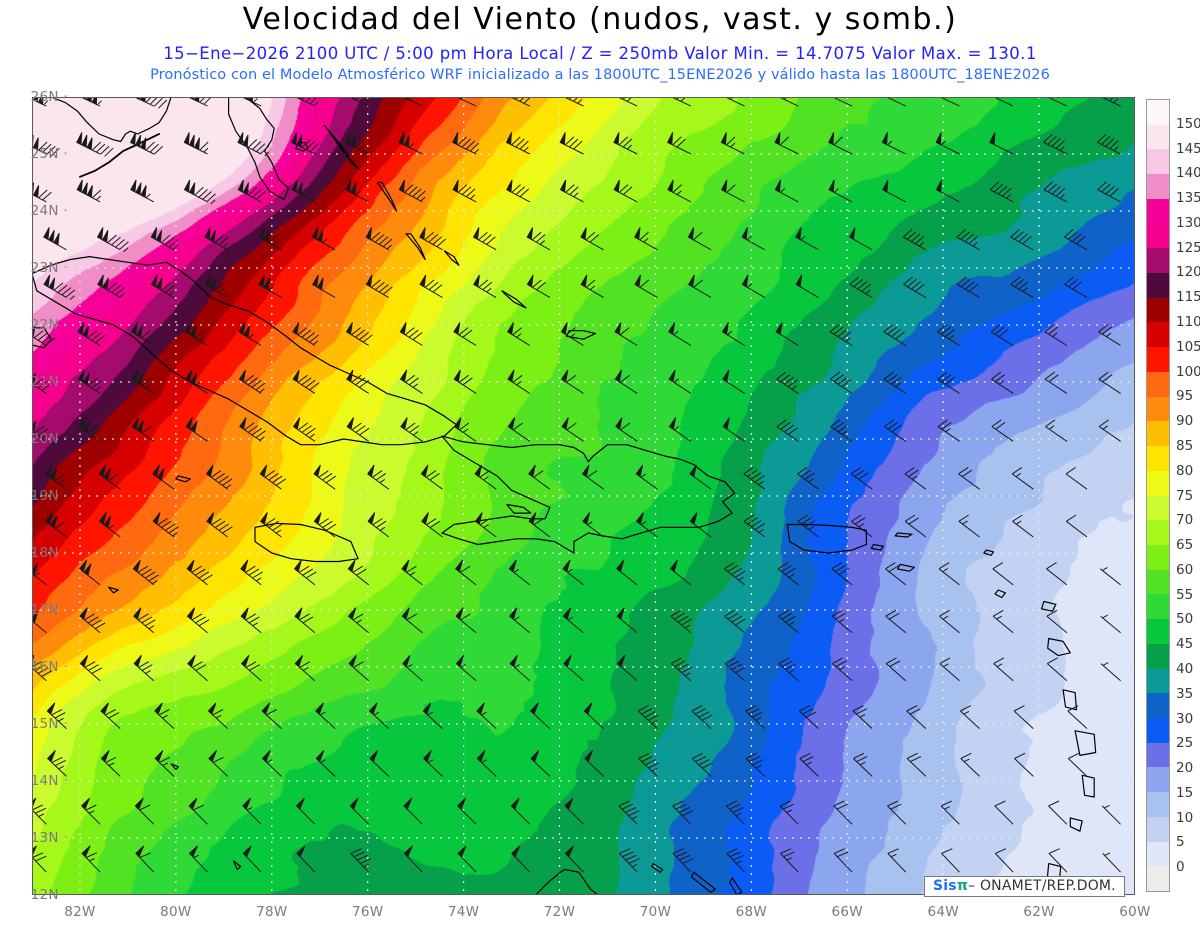 This screenshot has height=927, width=1200. I want to click on y-axis-tick-23N: 23N ·, so click(49, 268).